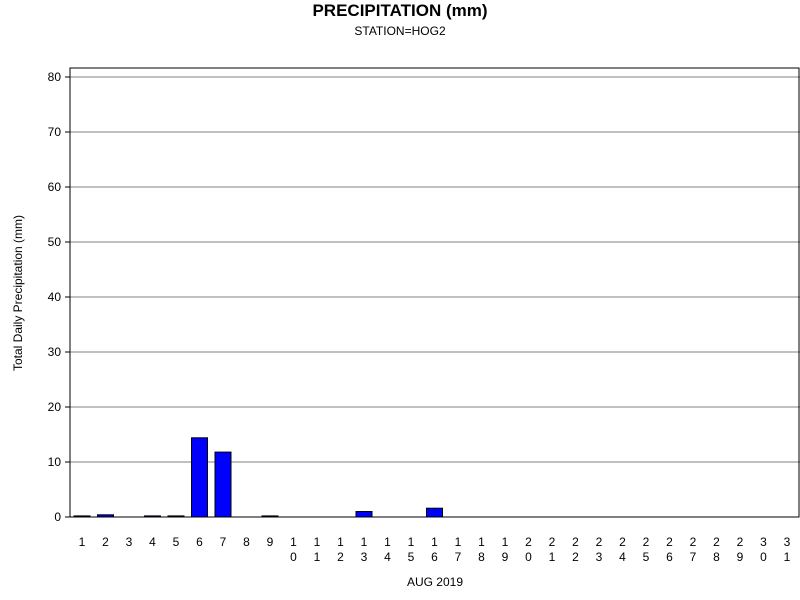 This screenshot has width=800, height=600. What do you see at coordinates (435, 582) in the screenshot?
I see `x-axis-label: AUG 2019` at bounding box center [435, 582].